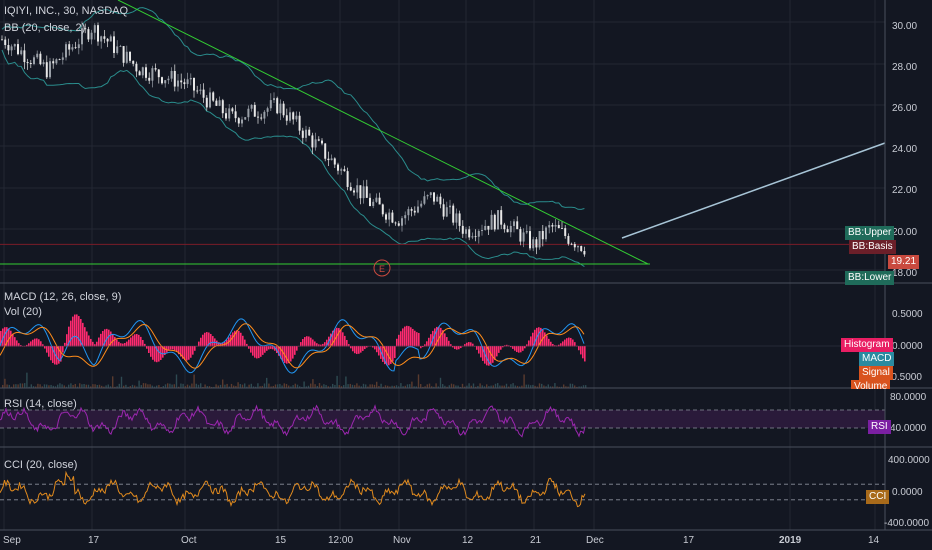 This screenshot has height=550, width=932. I want to click on macd-legend: MACD (12, 26, close, 9), so click(63, 297).